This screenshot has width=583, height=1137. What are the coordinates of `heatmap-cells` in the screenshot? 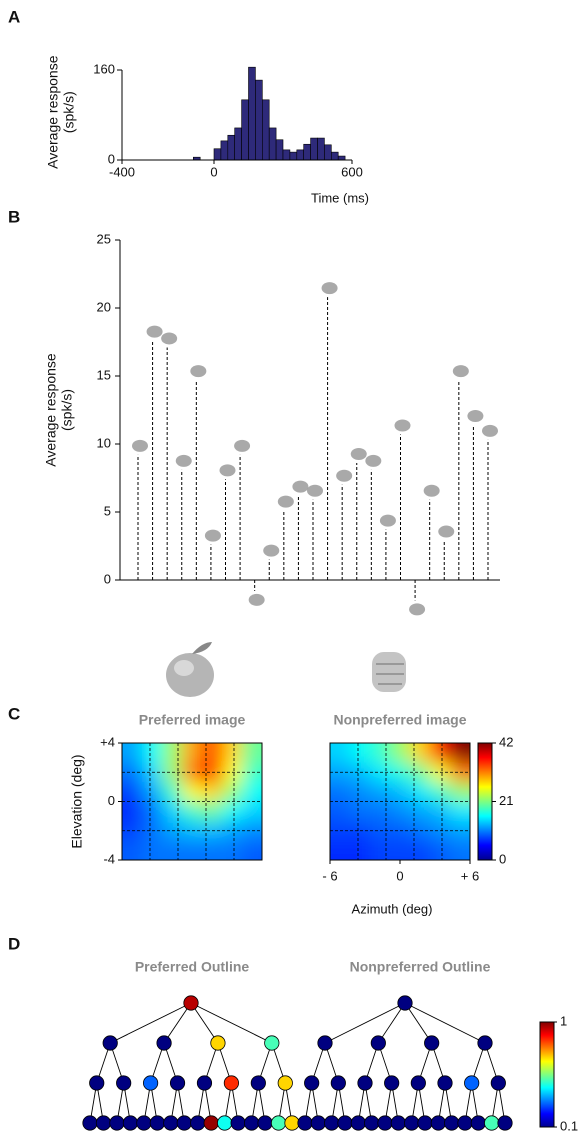 It's located at (192, 801).